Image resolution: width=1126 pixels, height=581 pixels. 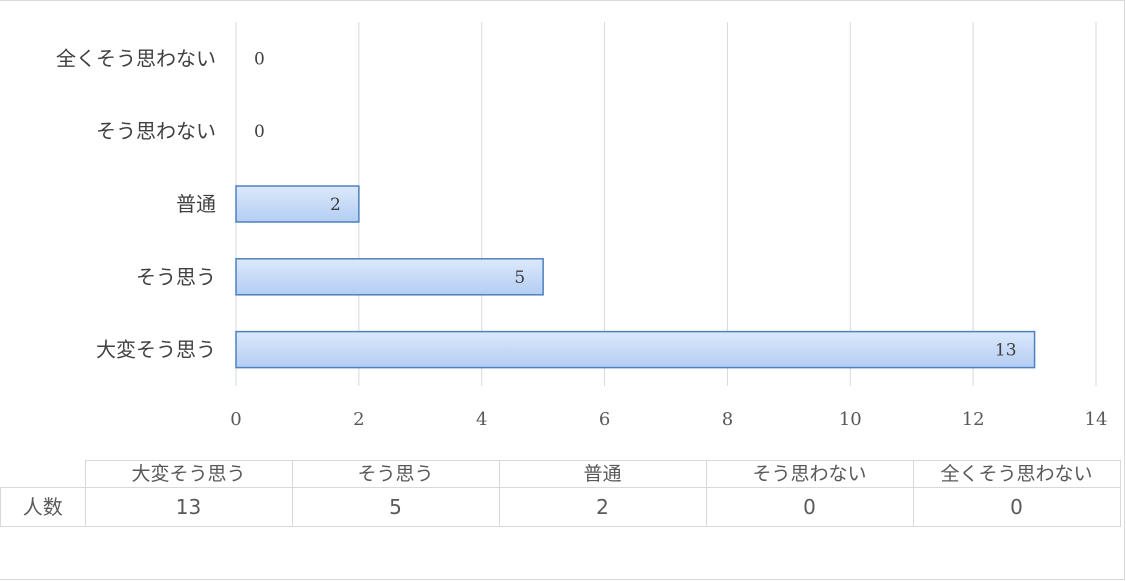 What do you see at coordinates (519, 278) in the screenshot?
I see `data-label: 5` at bounding box center [519, 278].